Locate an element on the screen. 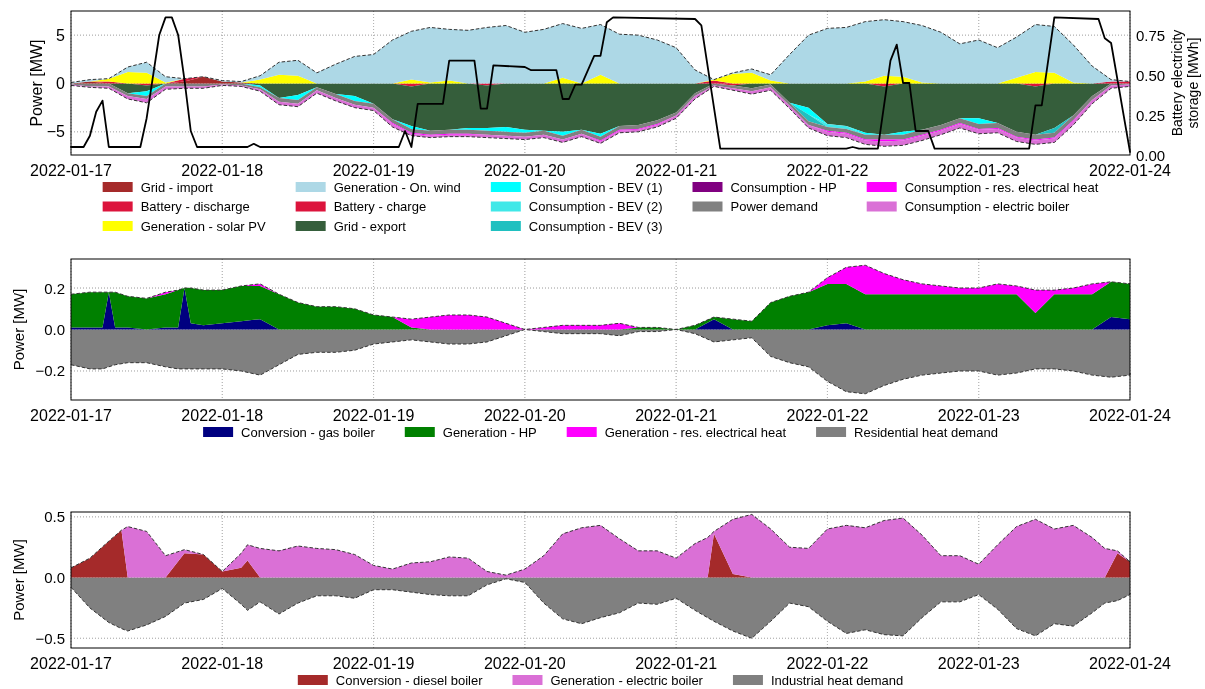 The height and width of the screenshot is (689, 1205). legend-label: Generation - solar PV is located at coordinates (203, 226).